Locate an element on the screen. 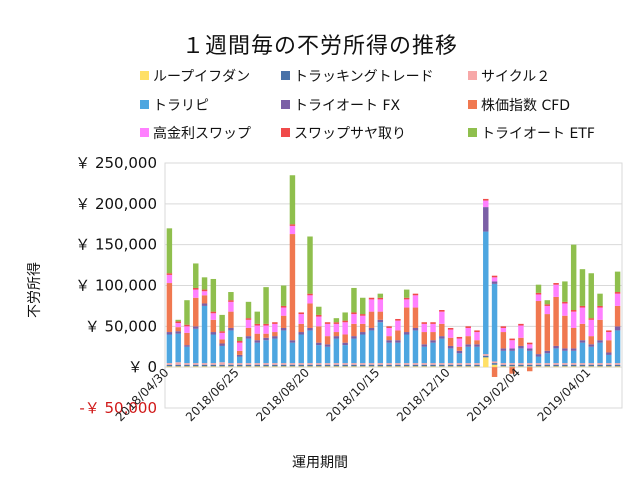 Image resolution: width=640 pixels, height=480 pixels. y-tick-label: ￥ 0 is located at coordinates (142, 367).